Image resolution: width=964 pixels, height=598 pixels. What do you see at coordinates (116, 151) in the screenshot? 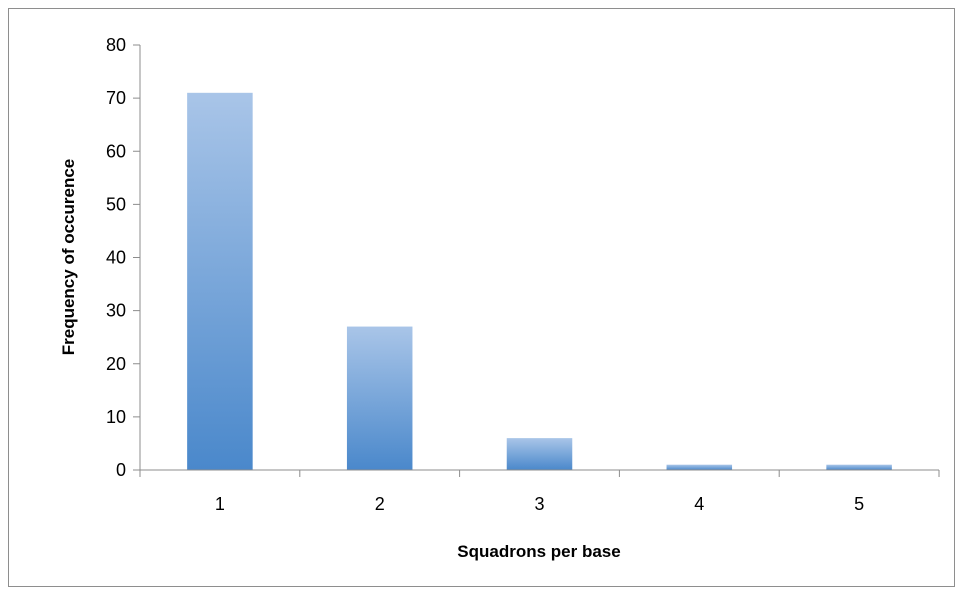
I see `y-tick-label: 60` at bounding box center [116, 151].